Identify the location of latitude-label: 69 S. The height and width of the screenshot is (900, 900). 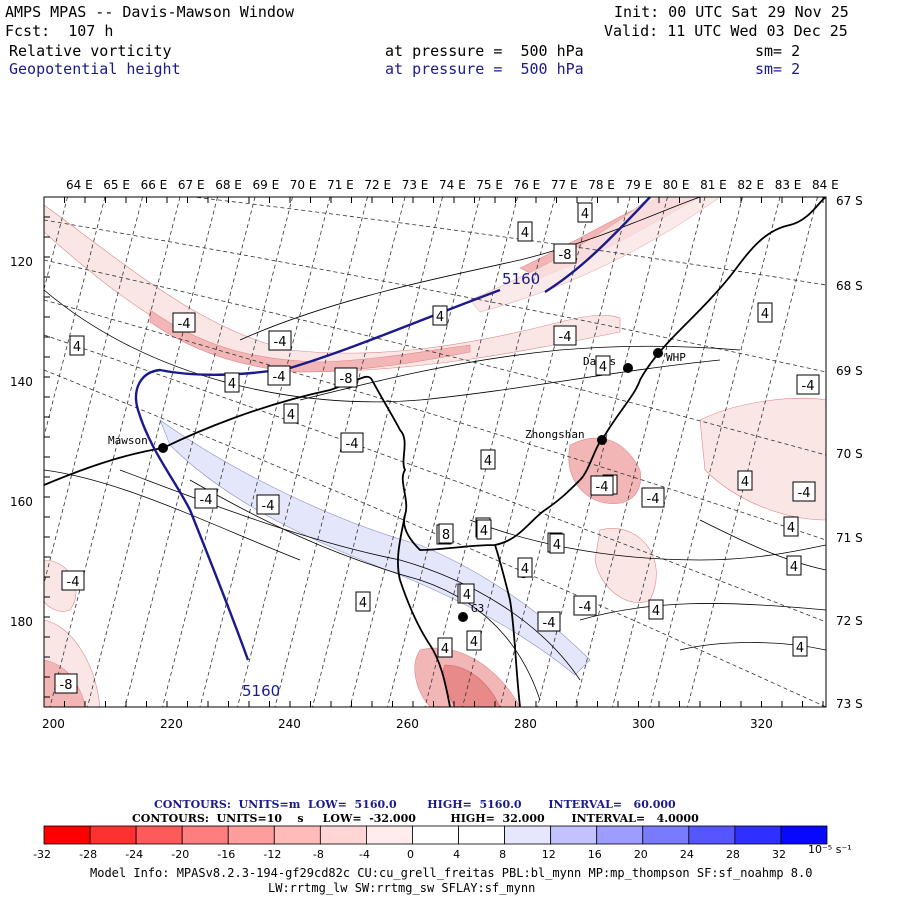
(849, 371).